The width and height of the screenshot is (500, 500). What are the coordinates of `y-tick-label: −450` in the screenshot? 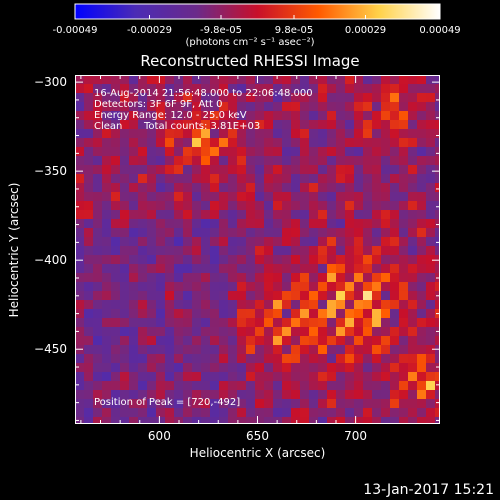 It's located at (50, 349).